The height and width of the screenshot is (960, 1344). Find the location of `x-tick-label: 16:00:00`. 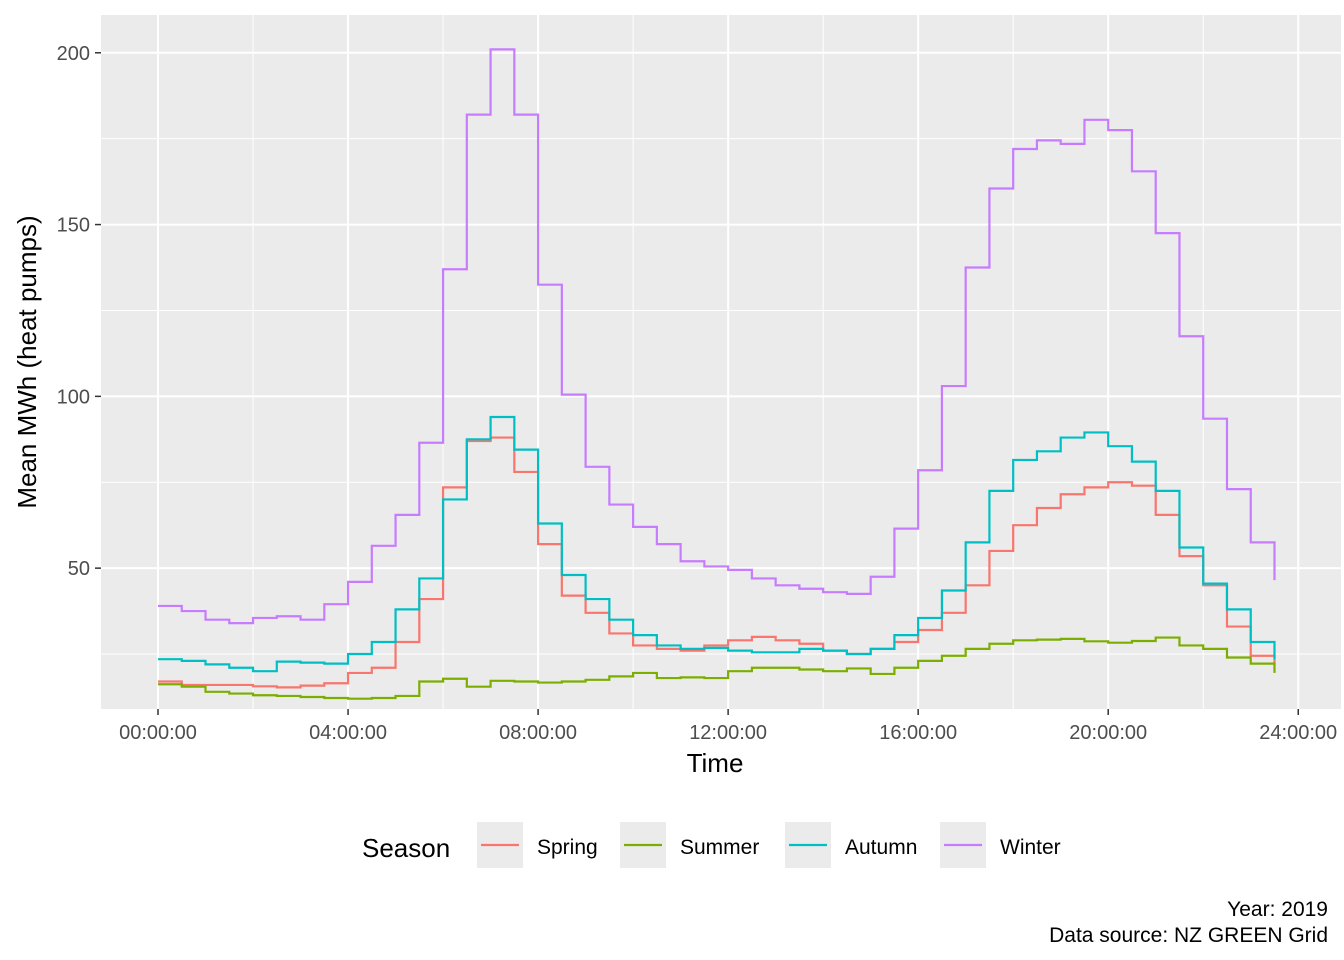

x-tick-label: 16:00:00 is located at coordinates (918, 733).